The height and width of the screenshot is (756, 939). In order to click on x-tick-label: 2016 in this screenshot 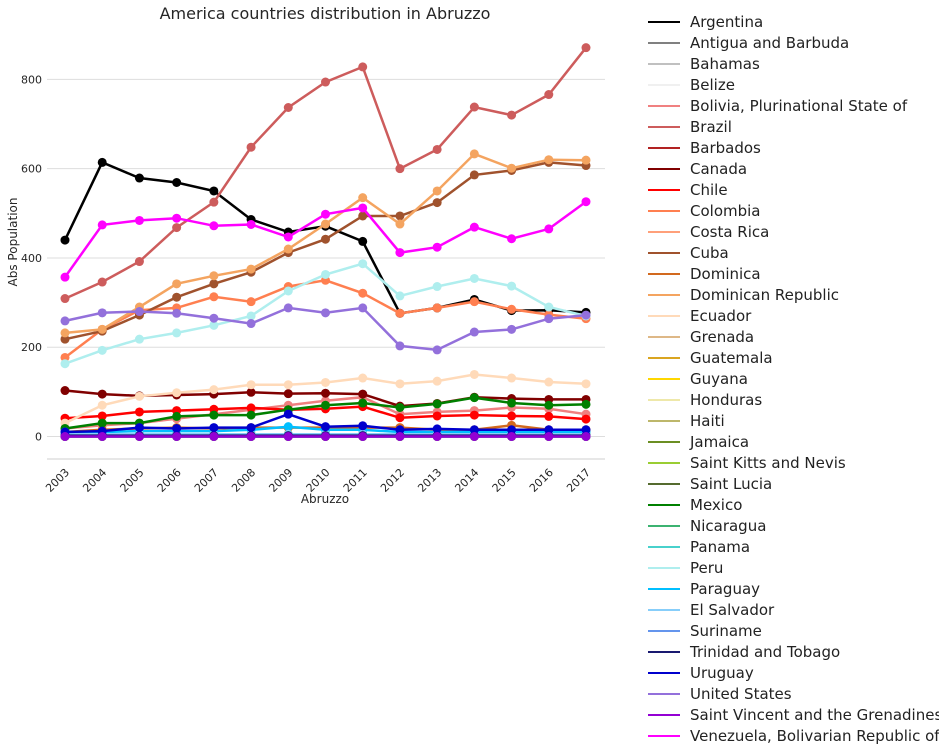, I will do `click(541, 480)`.